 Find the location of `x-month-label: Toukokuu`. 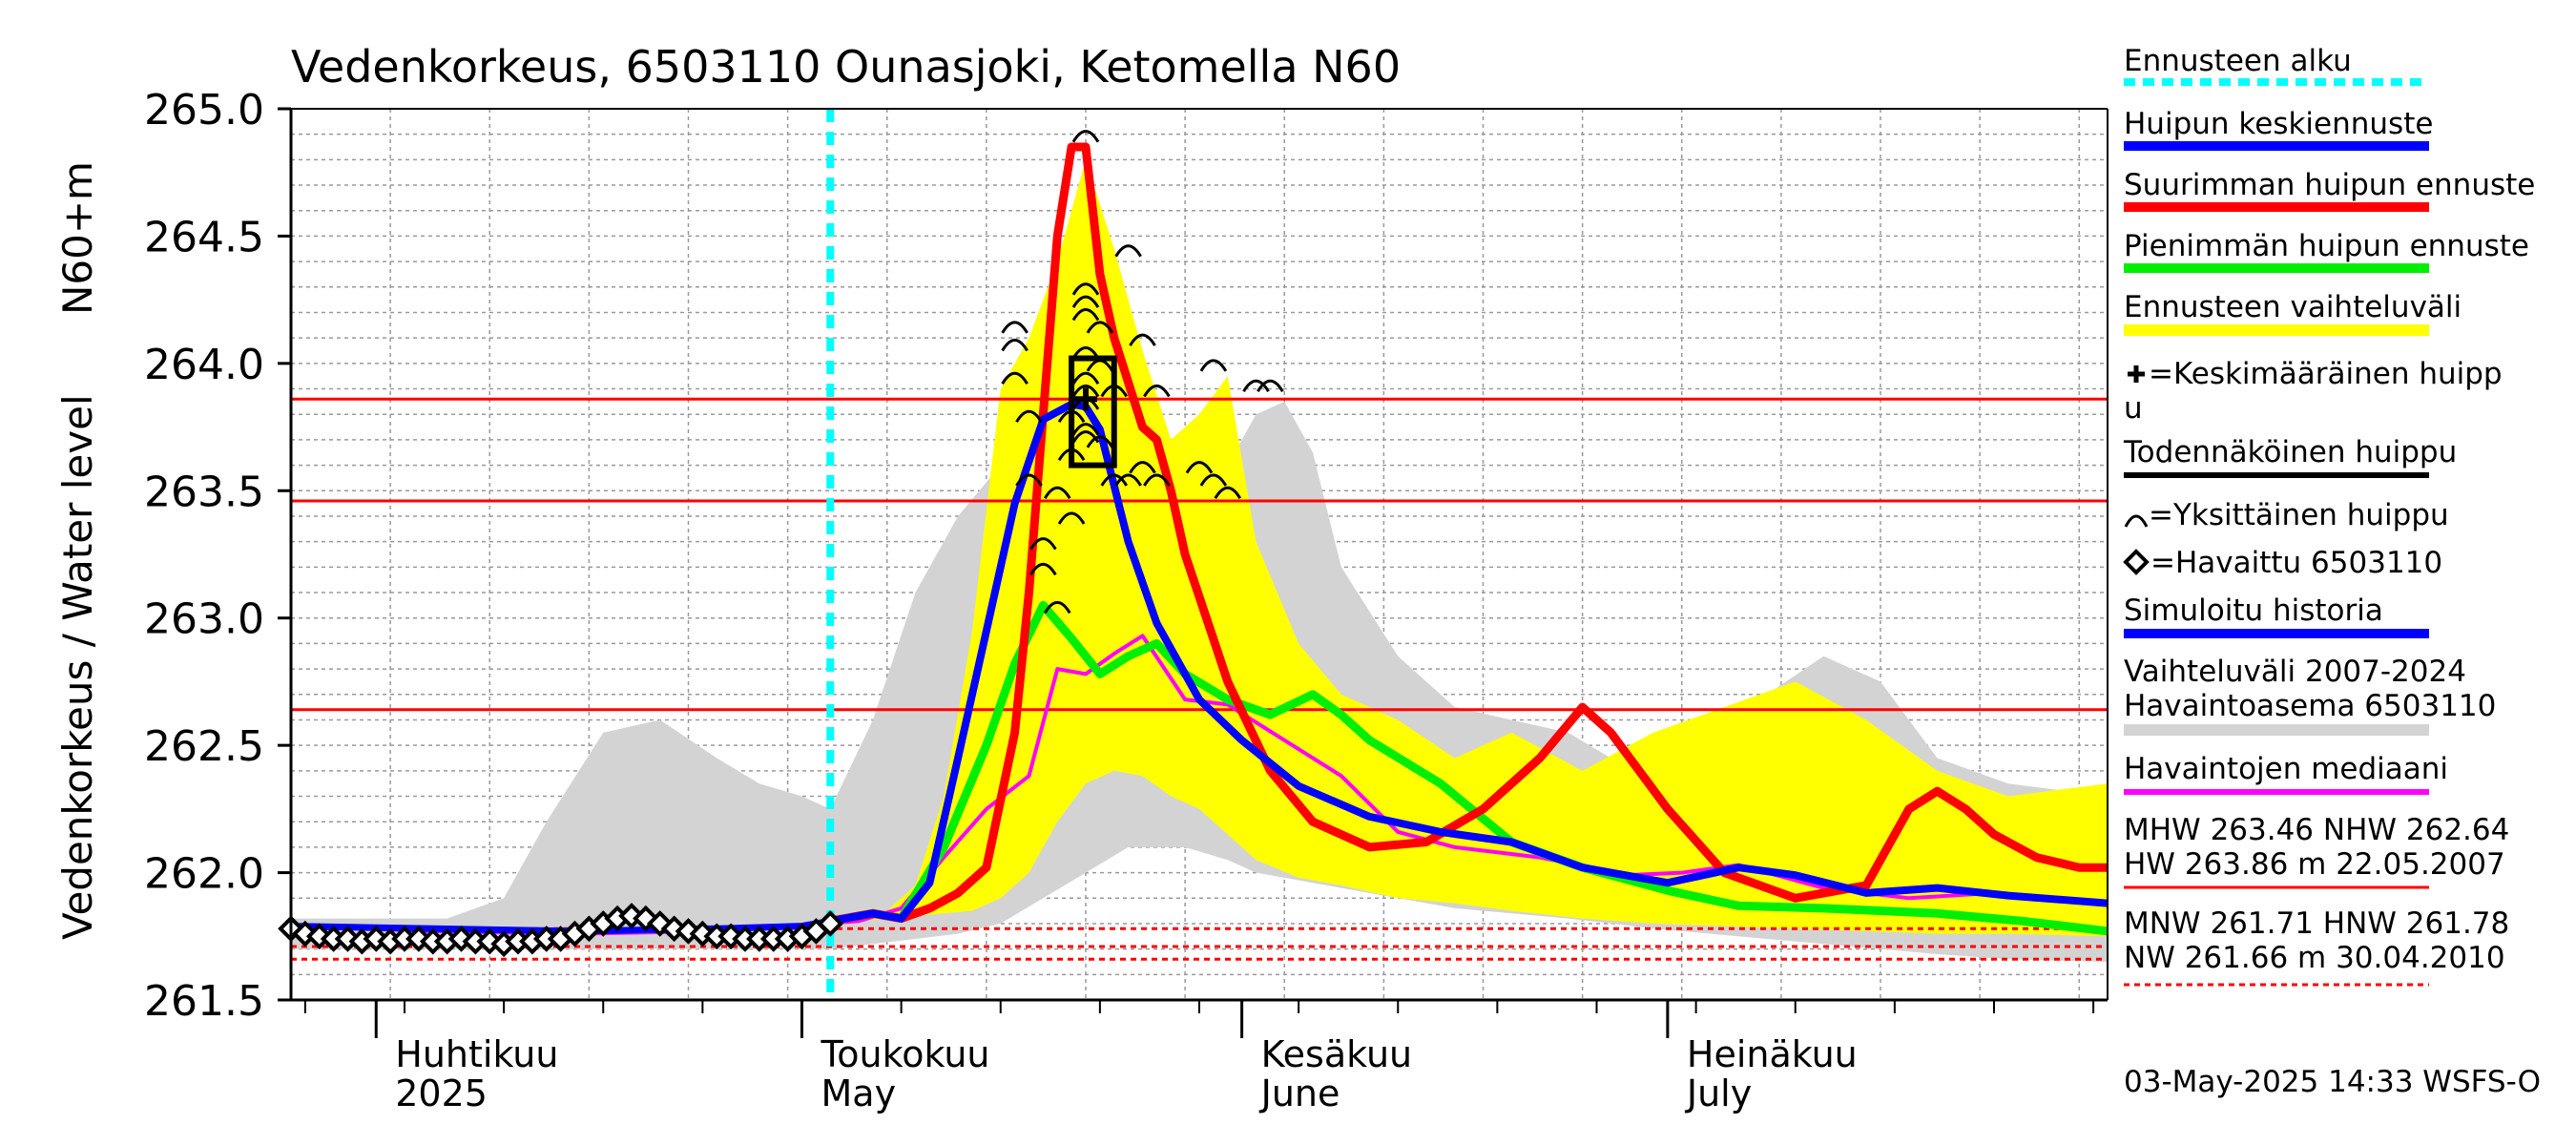

x-month-label: Toukokuu is located at coordinates (905, 1054).